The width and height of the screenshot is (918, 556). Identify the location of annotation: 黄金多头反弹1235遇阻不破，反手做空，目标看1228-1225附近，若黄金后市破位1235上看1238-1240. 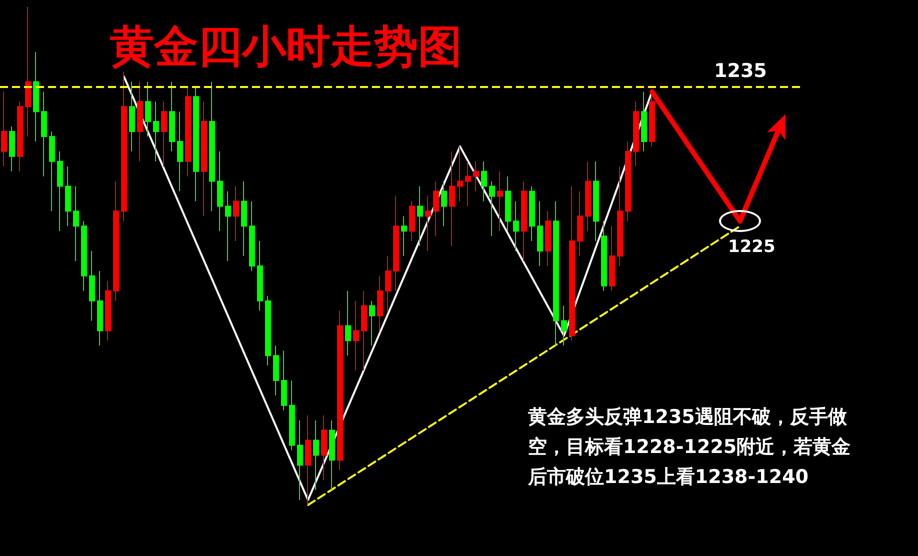
(690, 447).